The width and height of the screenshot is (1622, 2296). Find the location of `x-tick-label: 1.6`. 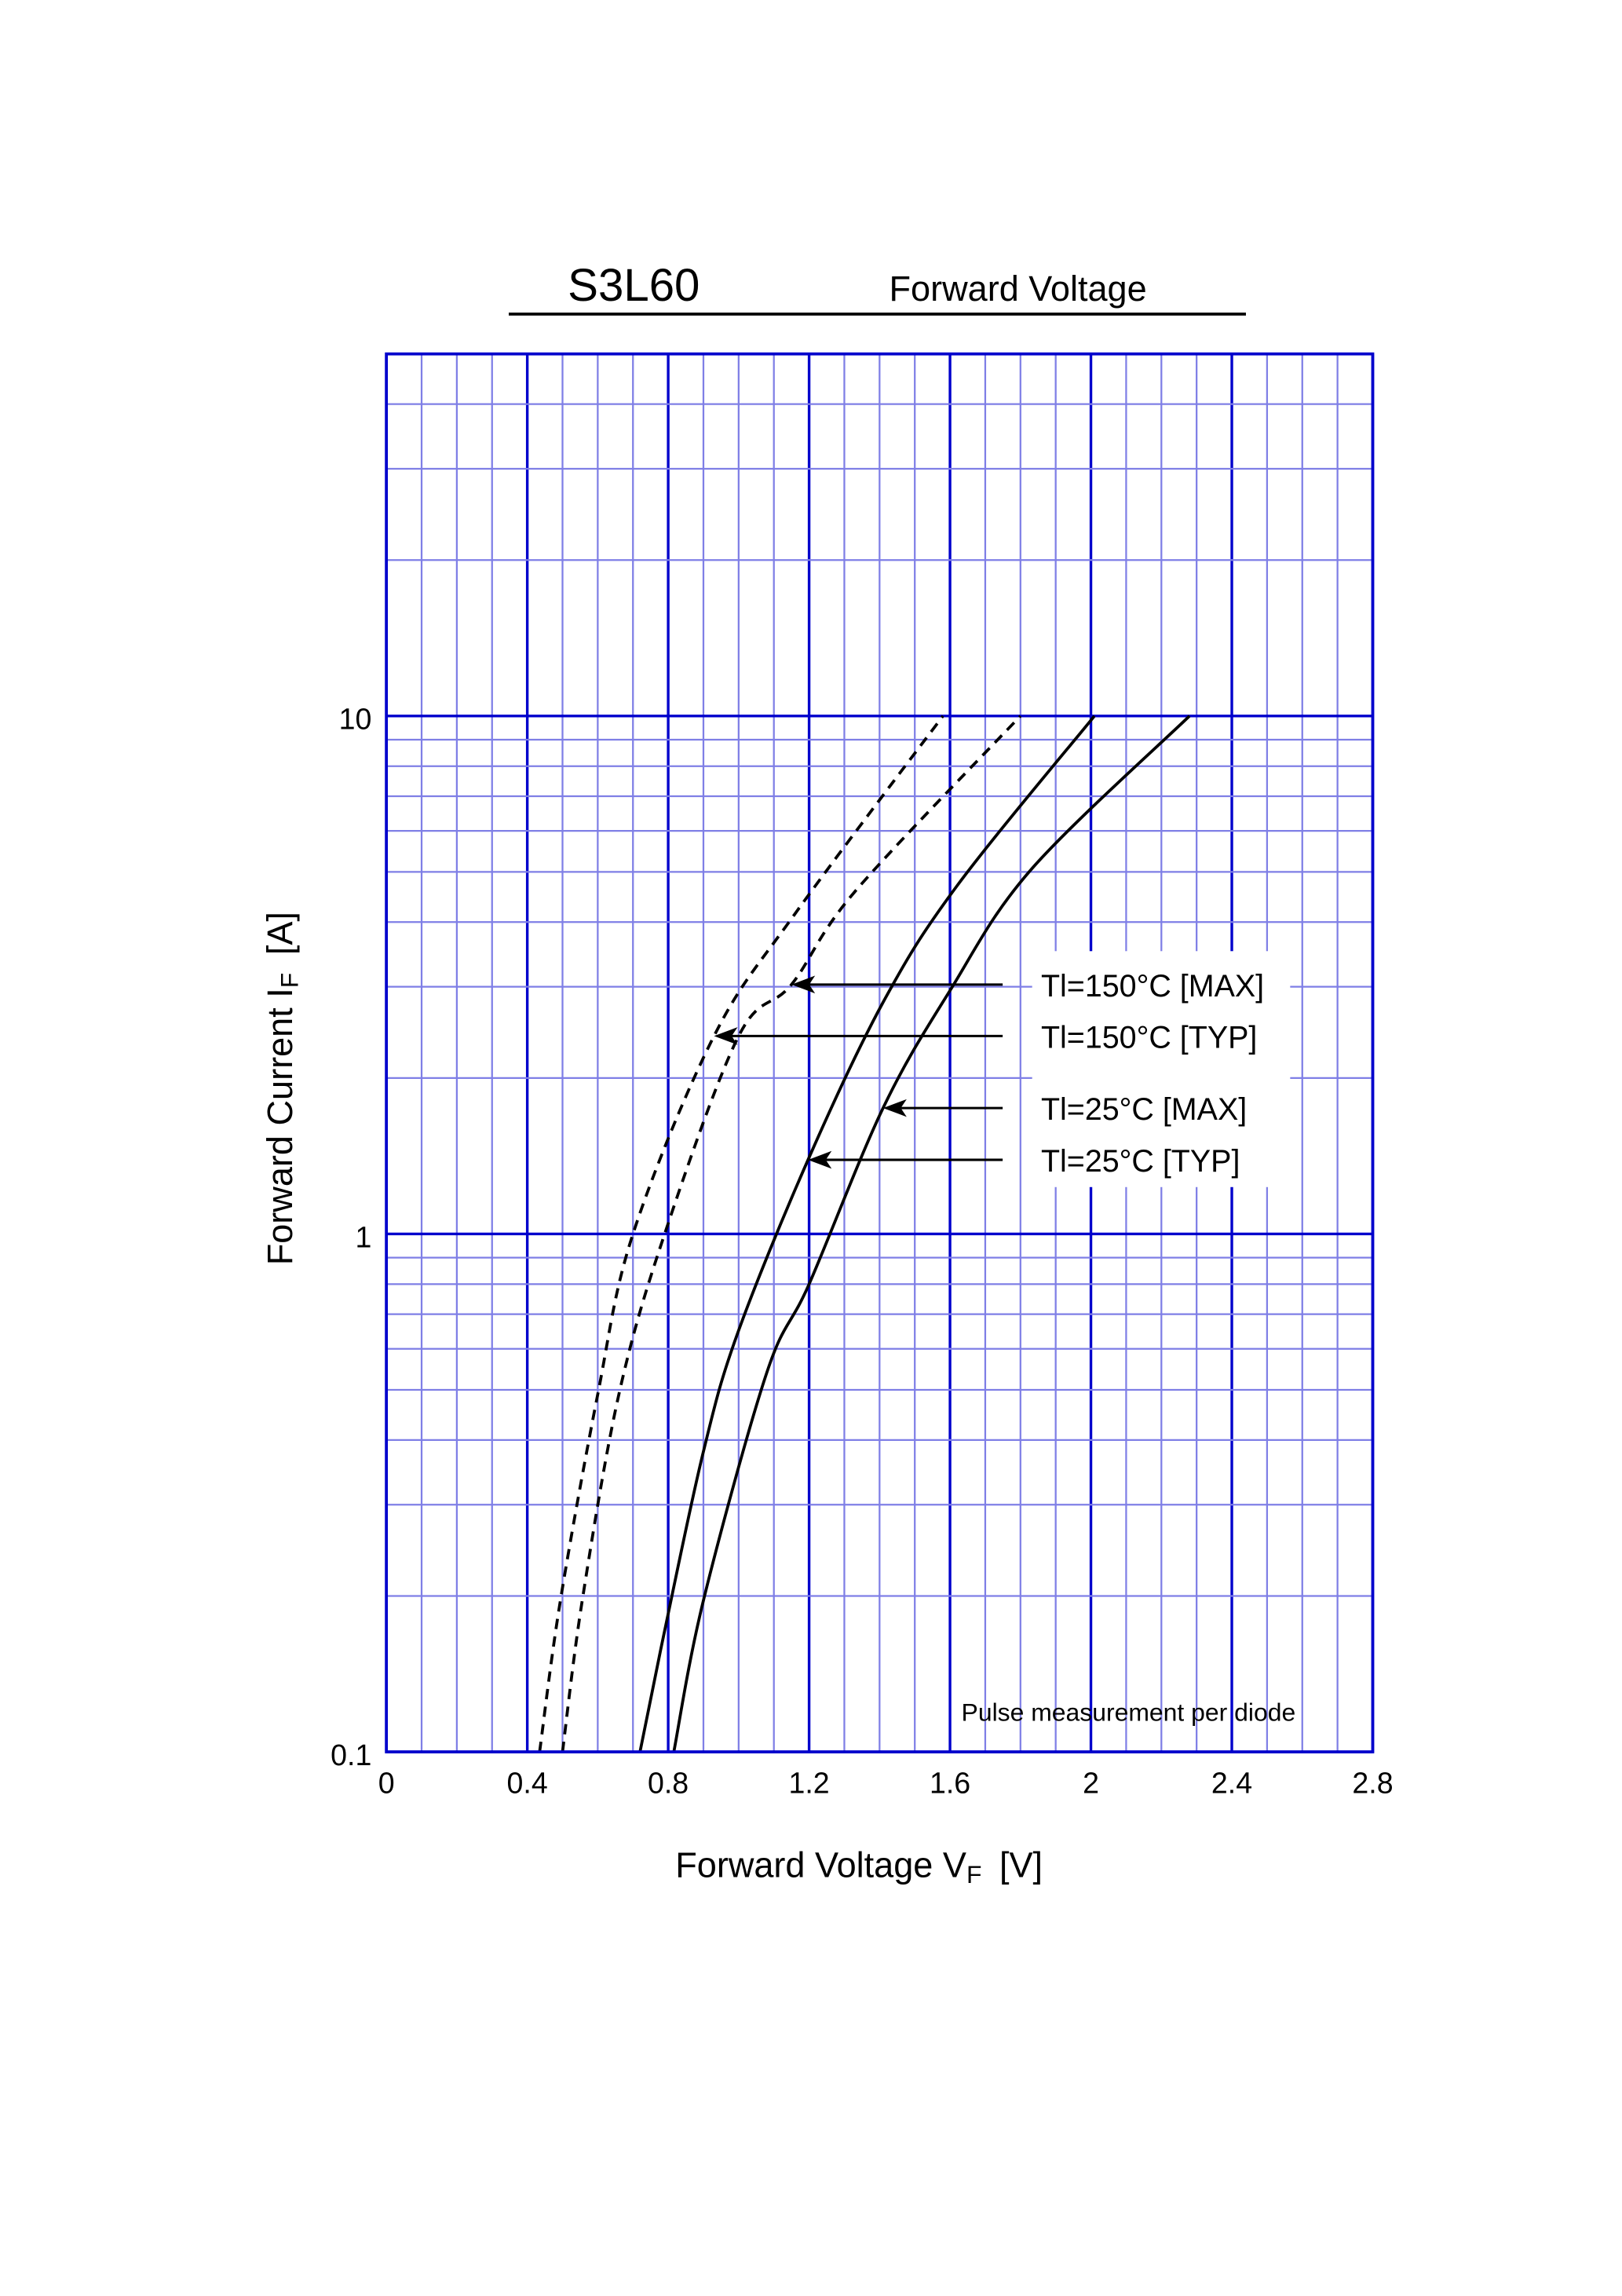

x-tick-label: 1.6 is located at coordinates (950, 1784).